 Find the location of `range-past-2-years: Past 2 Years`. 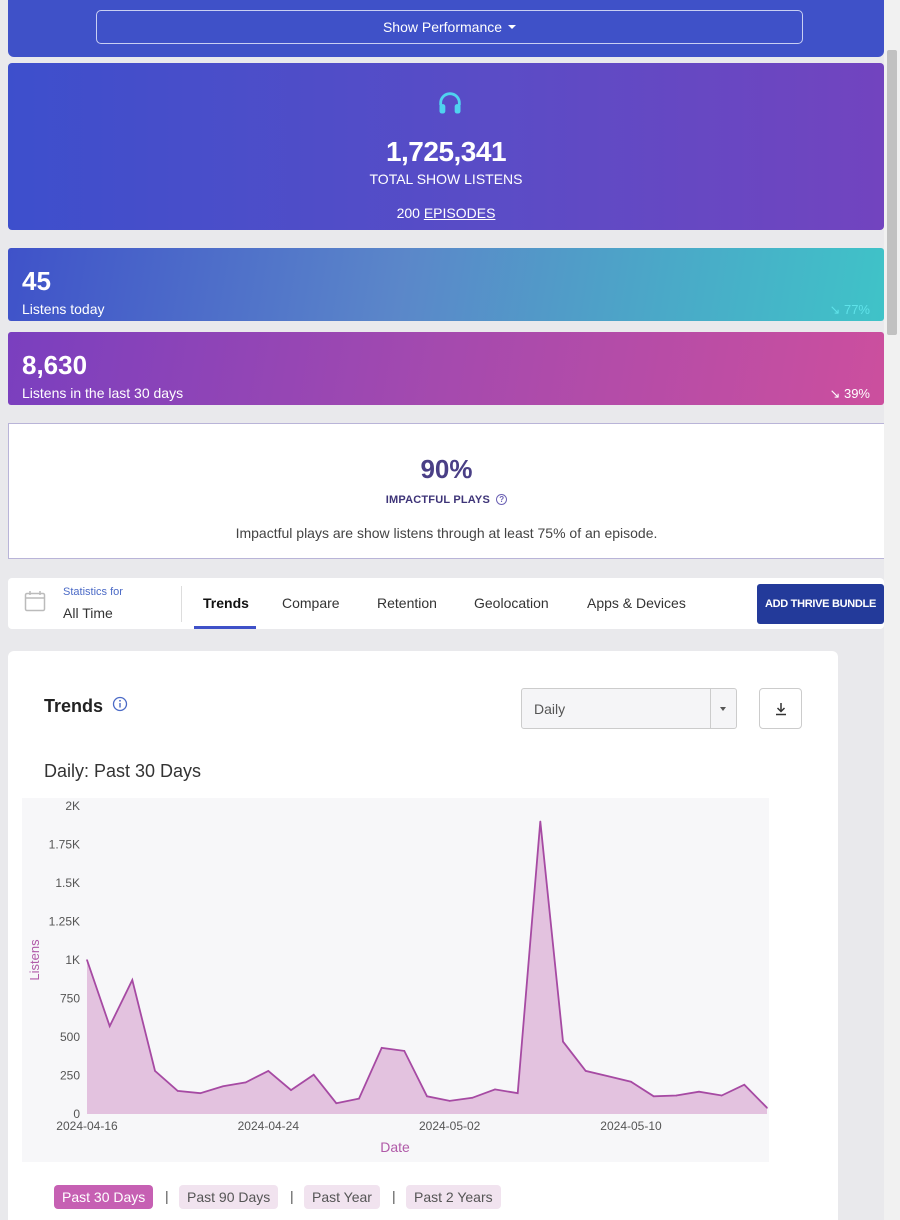

range-past-2-years: Past 2 Years is located at coordinates (453, 1197).